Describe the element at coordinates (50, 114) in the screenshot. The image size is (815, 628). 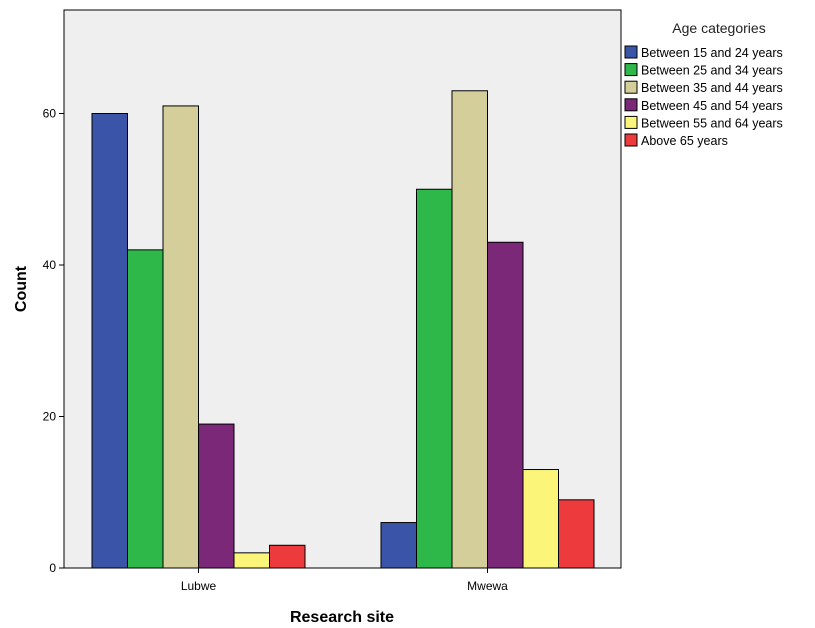
I see `y-tick-label: 60` at that location.